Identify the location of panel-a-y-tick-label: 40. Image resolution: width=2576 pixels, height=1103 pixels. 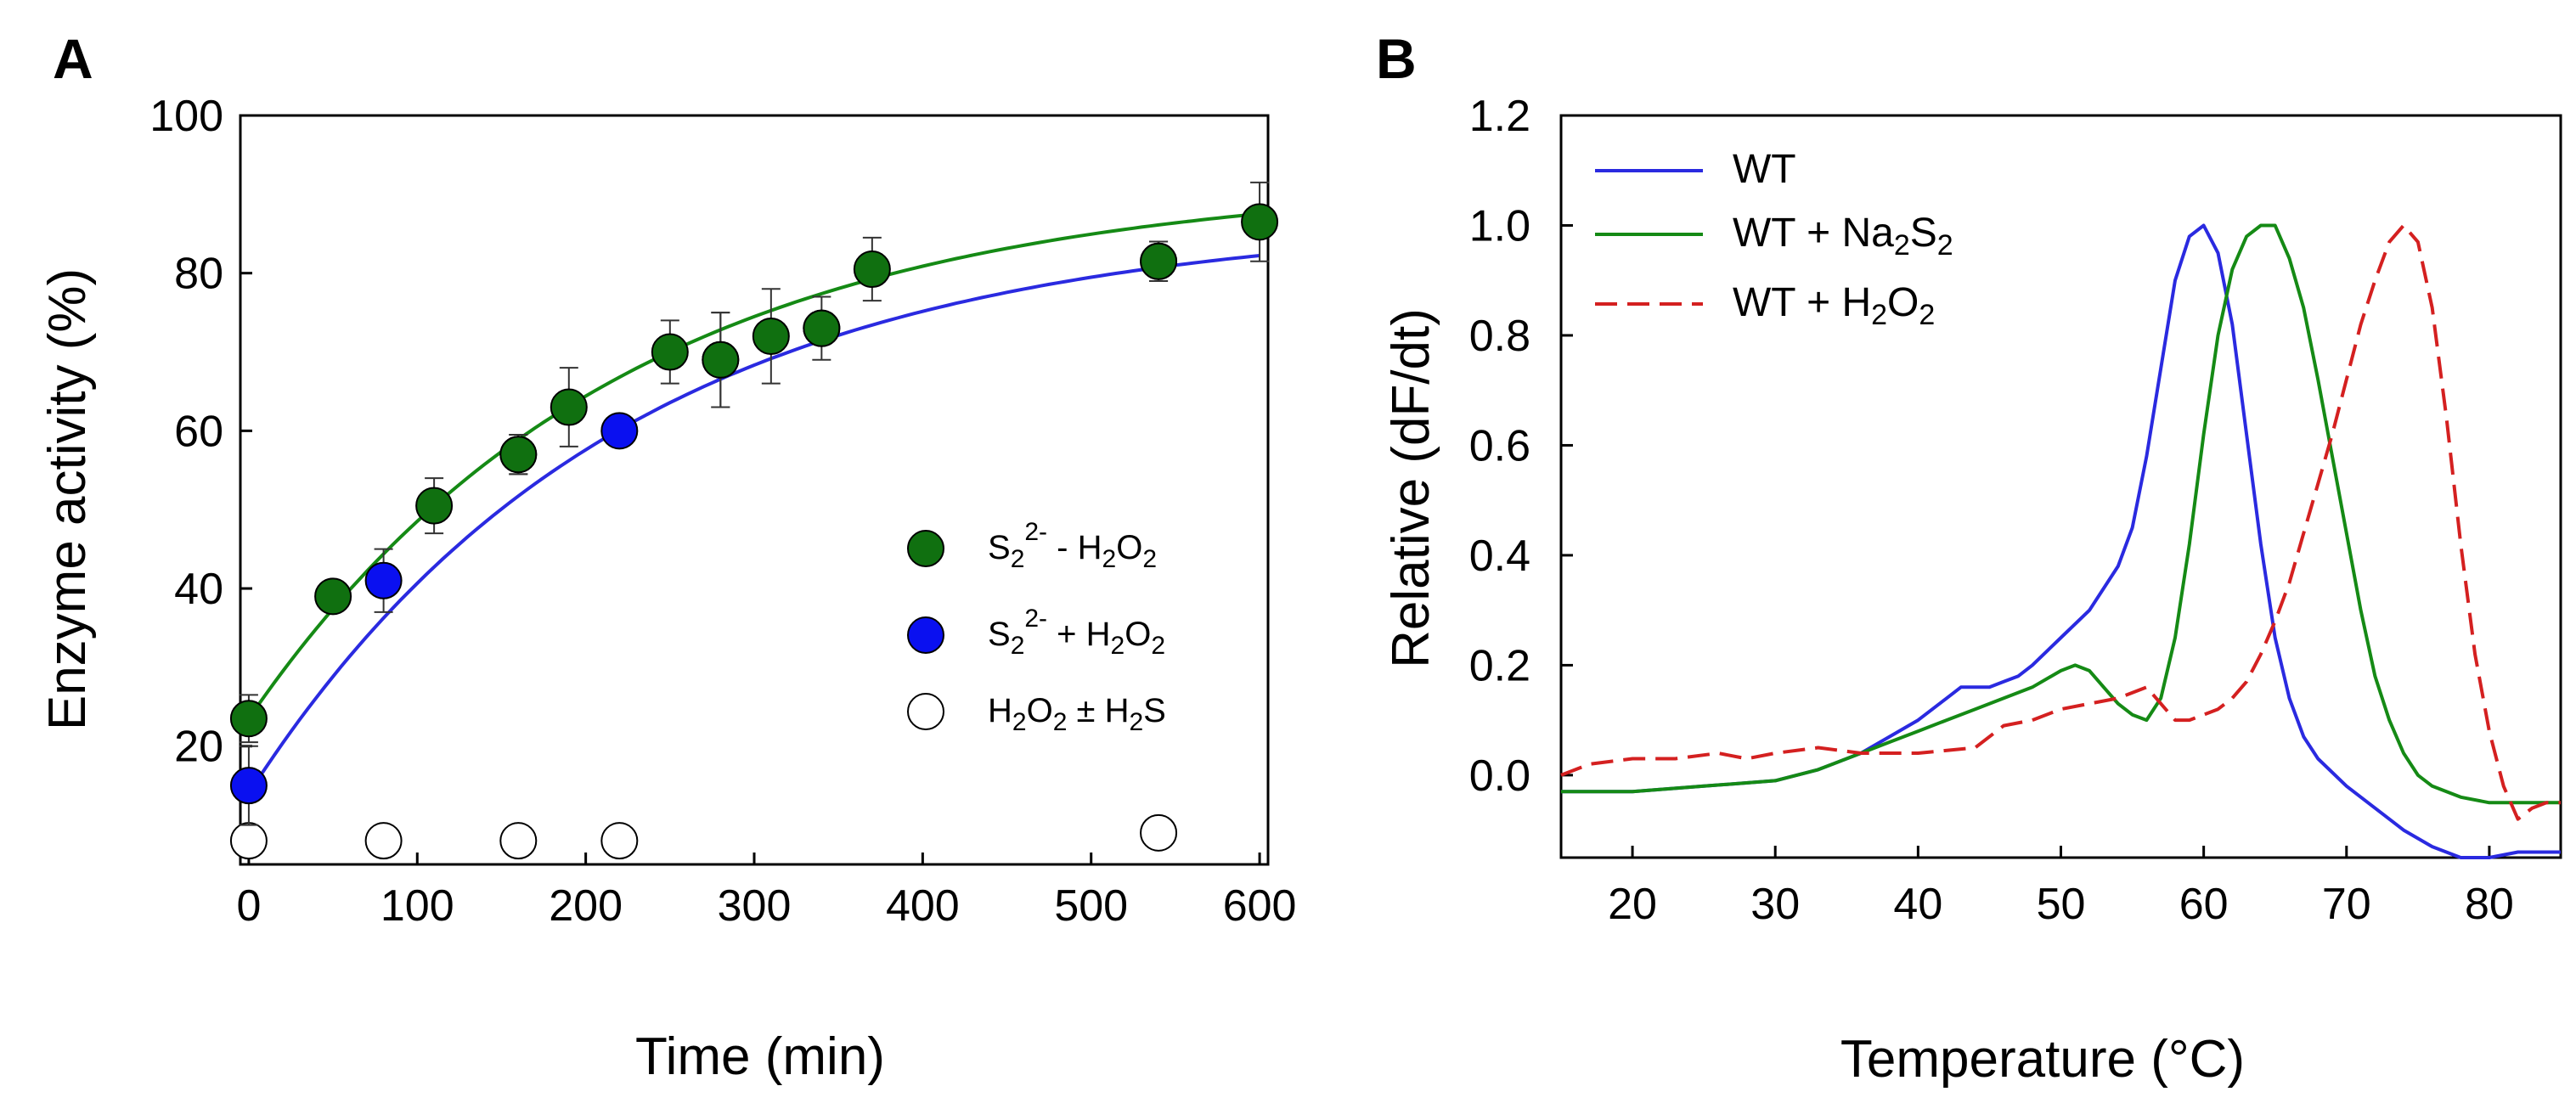
(198, 589).